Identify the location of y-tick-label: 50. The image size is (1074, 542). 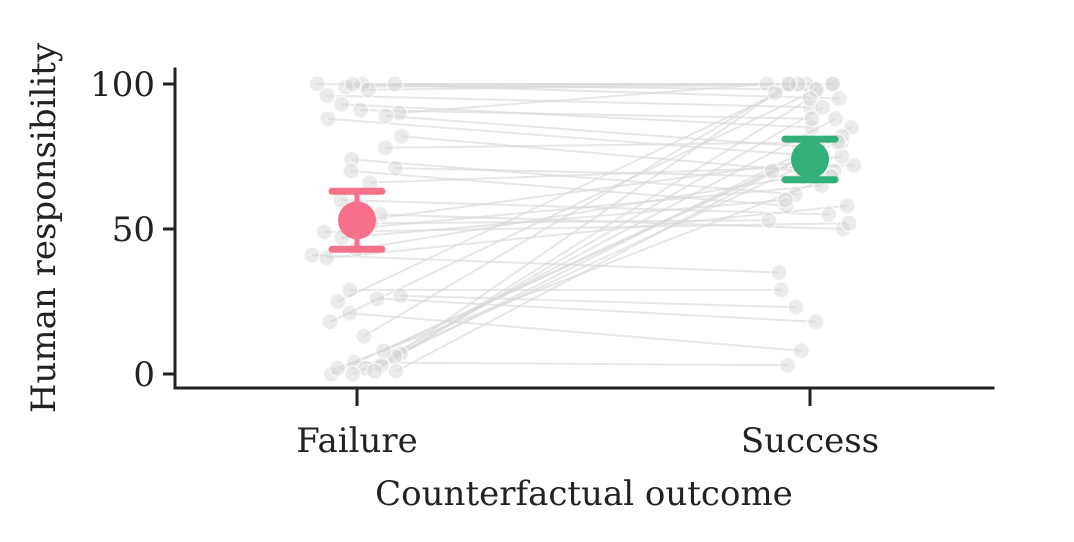
(133, 230).